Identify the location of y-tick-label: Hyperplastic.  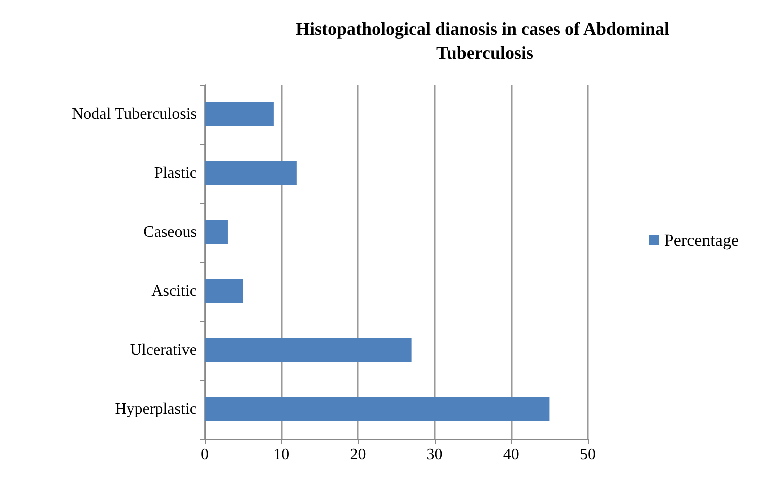
(156, 409).